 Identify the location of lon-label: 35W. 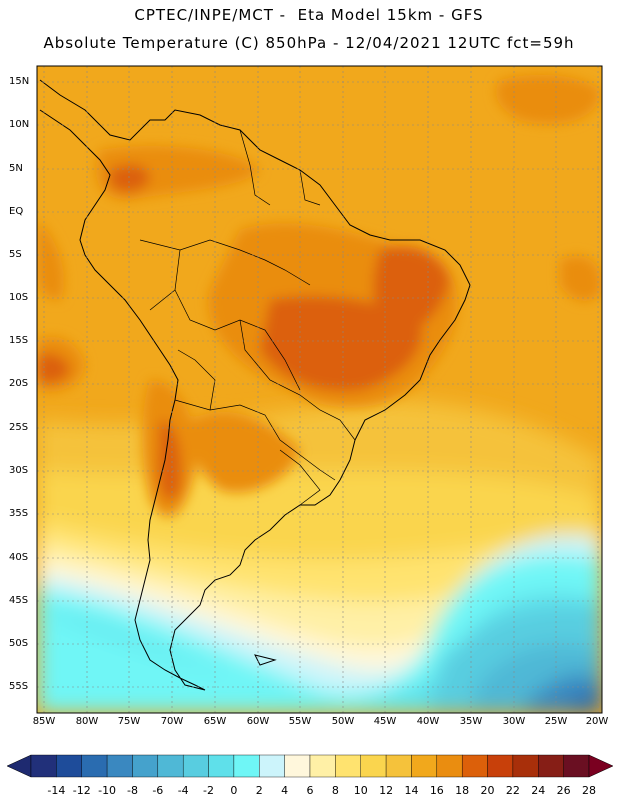
(471, 721).